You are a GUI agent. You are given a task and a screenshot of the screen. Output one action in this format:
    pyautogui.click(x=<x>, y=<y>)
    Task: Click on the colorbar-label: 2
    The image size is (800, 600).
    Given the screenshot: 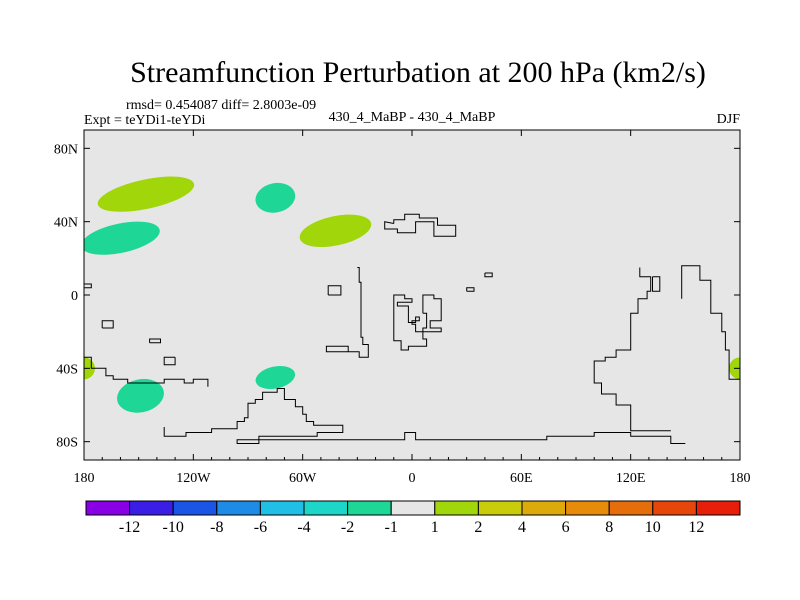 What is the action you would take?
    pyautogui.click(x=478, y=527)
    